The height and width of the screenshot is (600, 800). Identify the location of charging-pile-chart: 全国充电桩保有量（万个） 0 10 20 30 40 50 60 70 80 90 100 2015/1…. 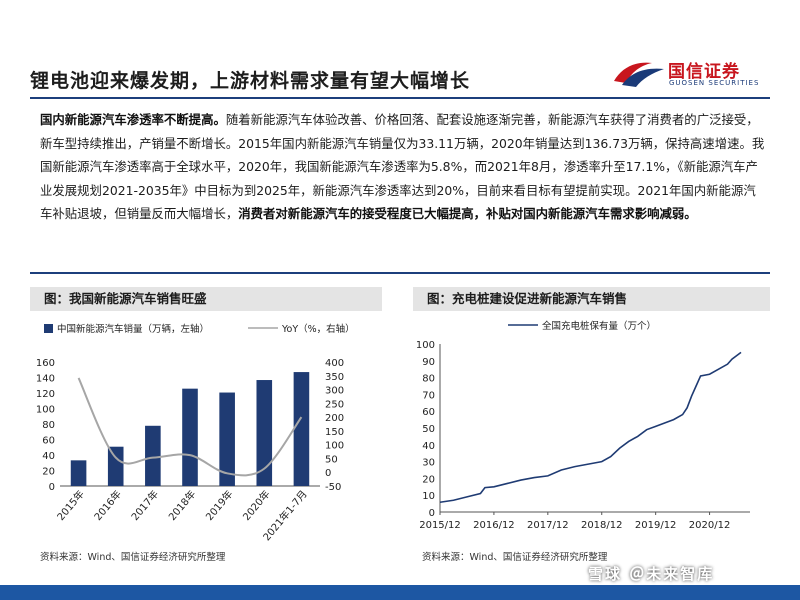
(583, 425).